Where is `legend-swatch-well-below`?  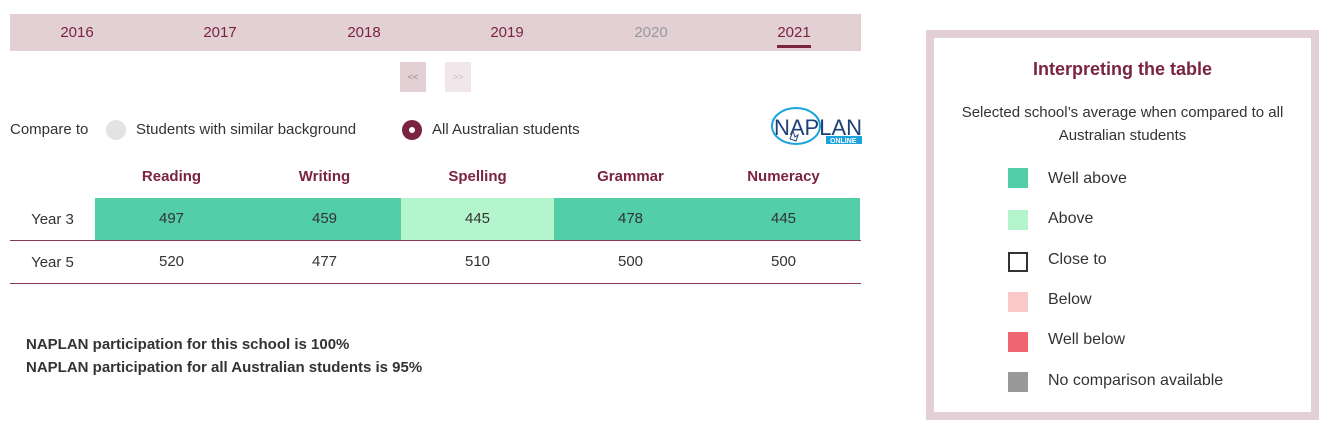
legend-swatch-well-below is located at coordinates (1018, 342).